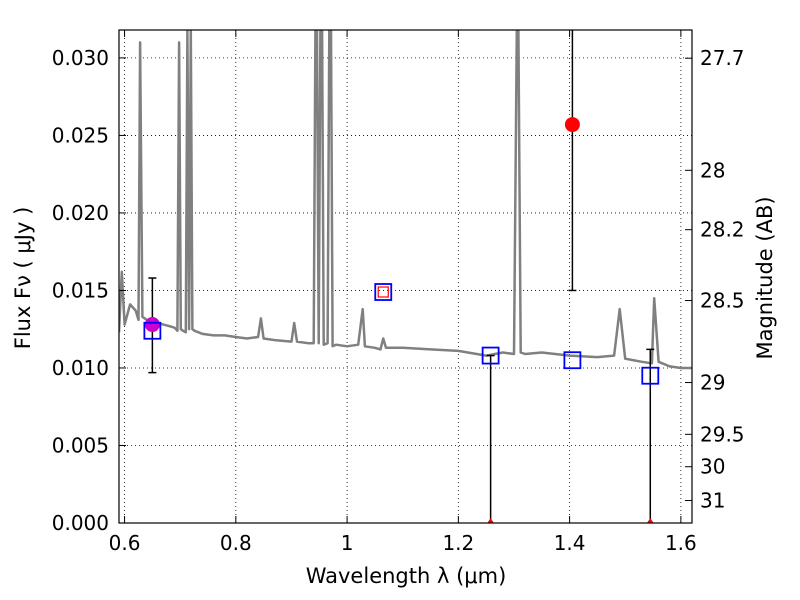 This screenshot has width=800, height=600. Describe the element at coordinates (722, 301) in the screenshot. I see `right-tick-label: 28.5` at that location.